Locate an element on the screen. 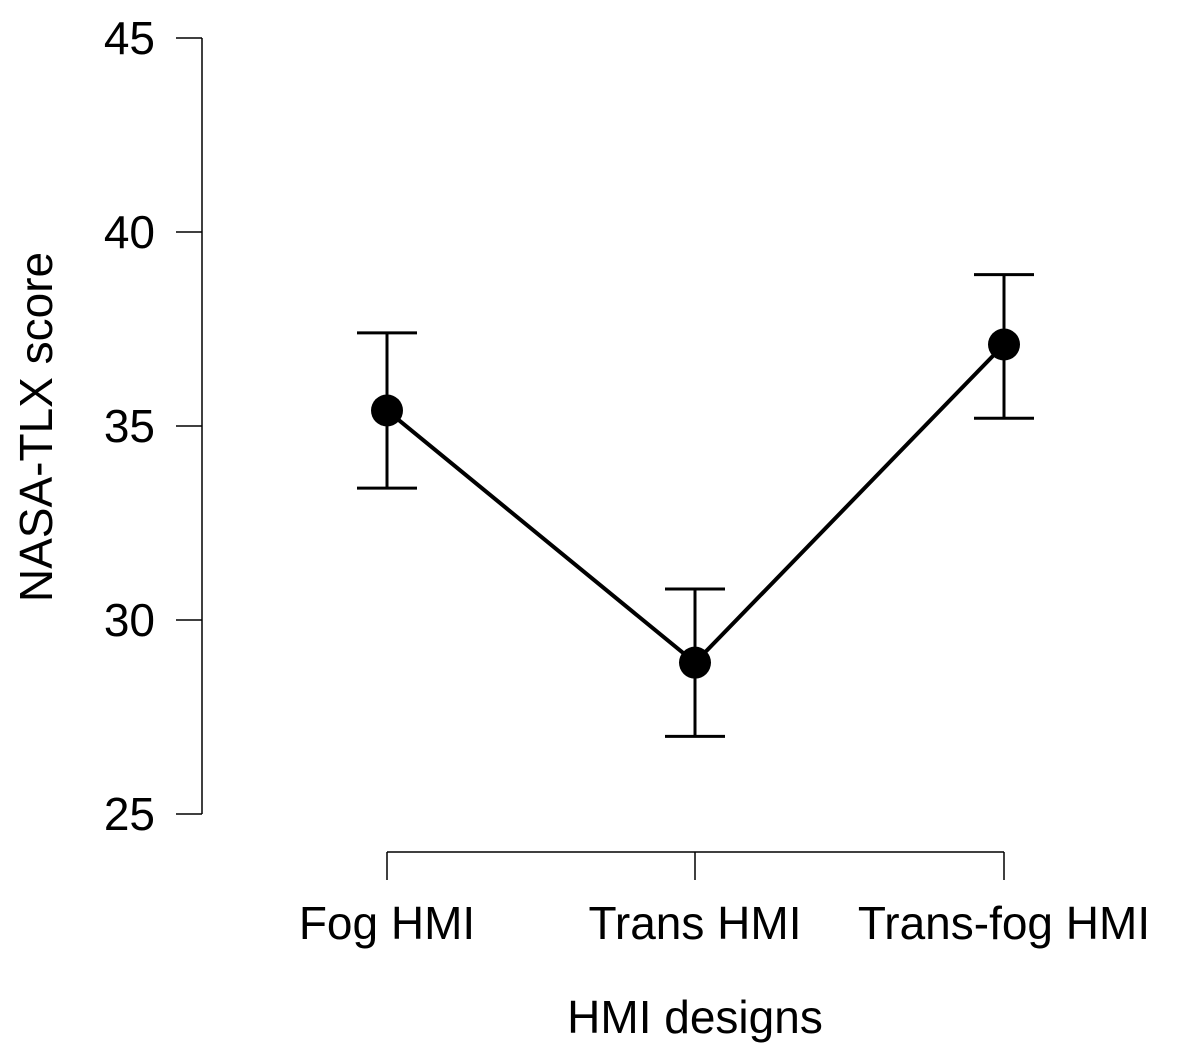  x-axis: Fog HMI Trans HMI Trans-fog HMI is located at coordinates (724, 900).